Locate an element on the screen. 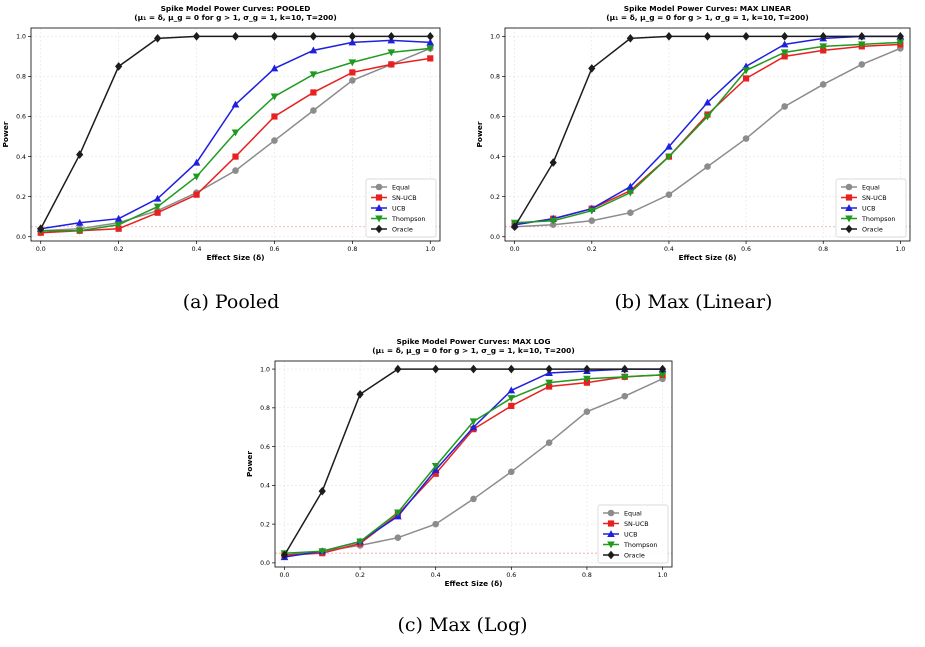 This screenshot has width=925, height=647. caption-pooled: (a) Pooled is located at coordinates (231, 302).